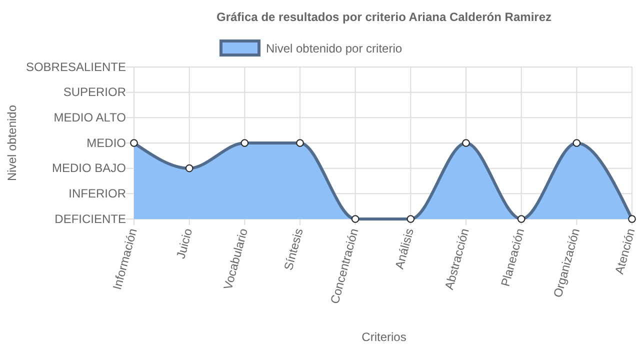  Describe the element at coordinates (334, 49) in the screenshot. I see `legend-label: Nivel obtenido por criterio` at that location.